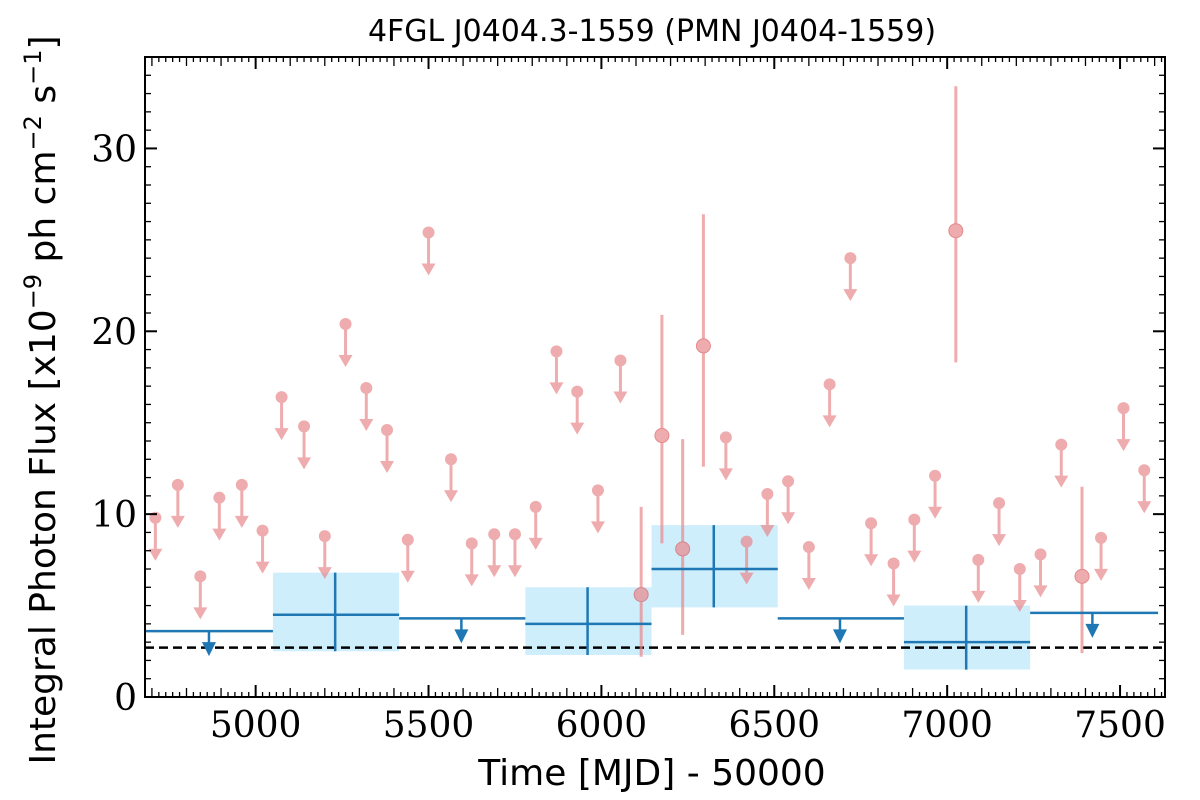 The height and width of the screenshot is (800, 1200). What do you see at coordinates (602, 725) in the screenshot?
I see `x-tick-label: 6000` at bounding box center [602, 725].